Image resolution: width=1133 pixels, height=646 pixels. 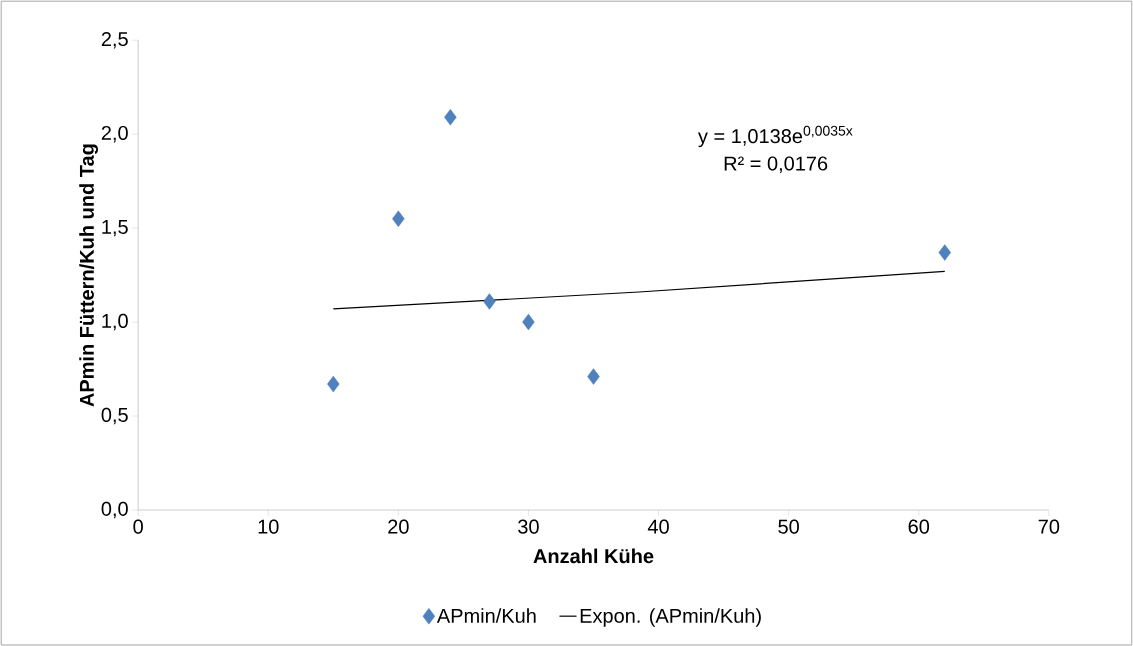 I want to click on legend-label: APmin/Kuh, so click(x=486, y=615).